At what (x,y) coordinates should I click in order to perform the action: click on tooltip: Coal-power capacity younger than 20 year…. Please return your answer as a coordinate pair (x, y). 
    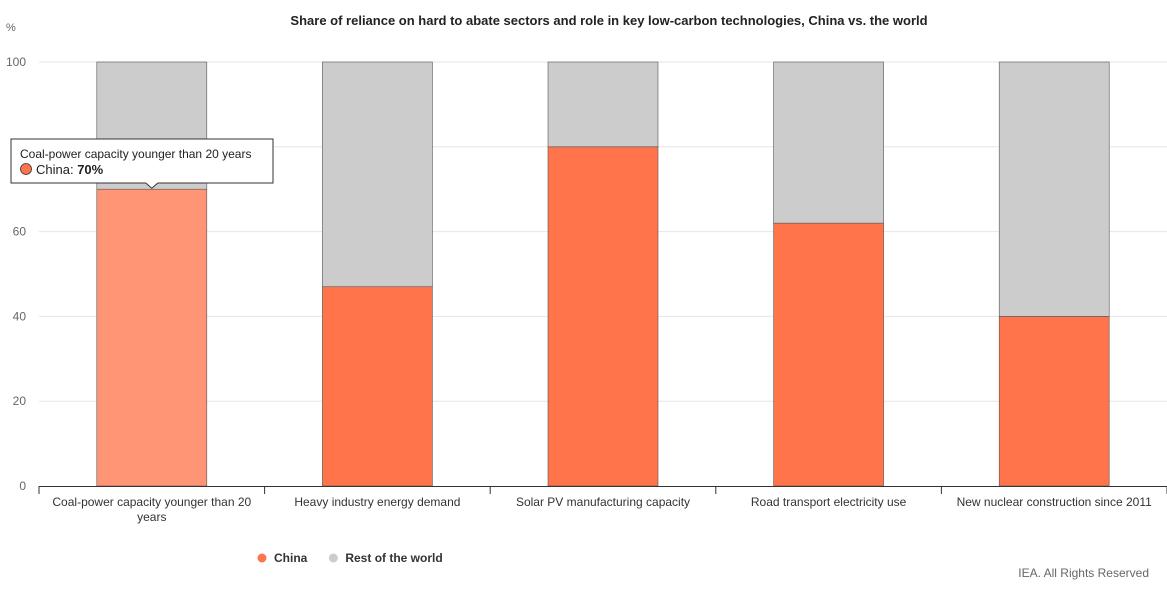
    Looking at the image, I should click on (142, 163).